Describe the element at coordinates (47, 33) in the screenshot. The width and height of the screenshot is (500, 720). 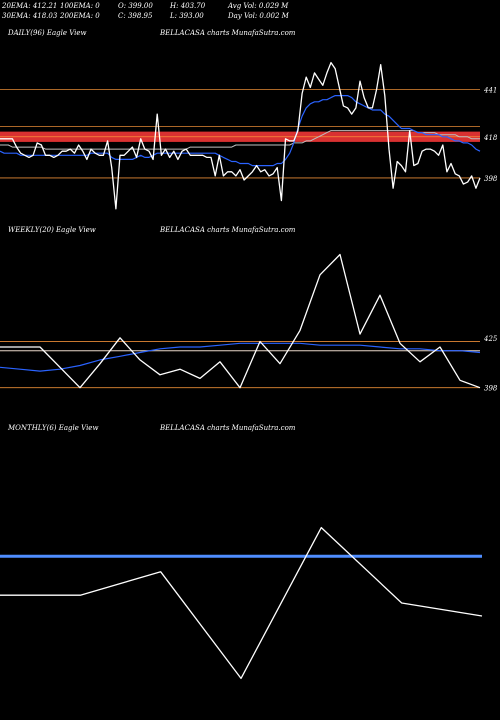
I see `daily-panel-title: DAILY(96) Eagle View` at that location.